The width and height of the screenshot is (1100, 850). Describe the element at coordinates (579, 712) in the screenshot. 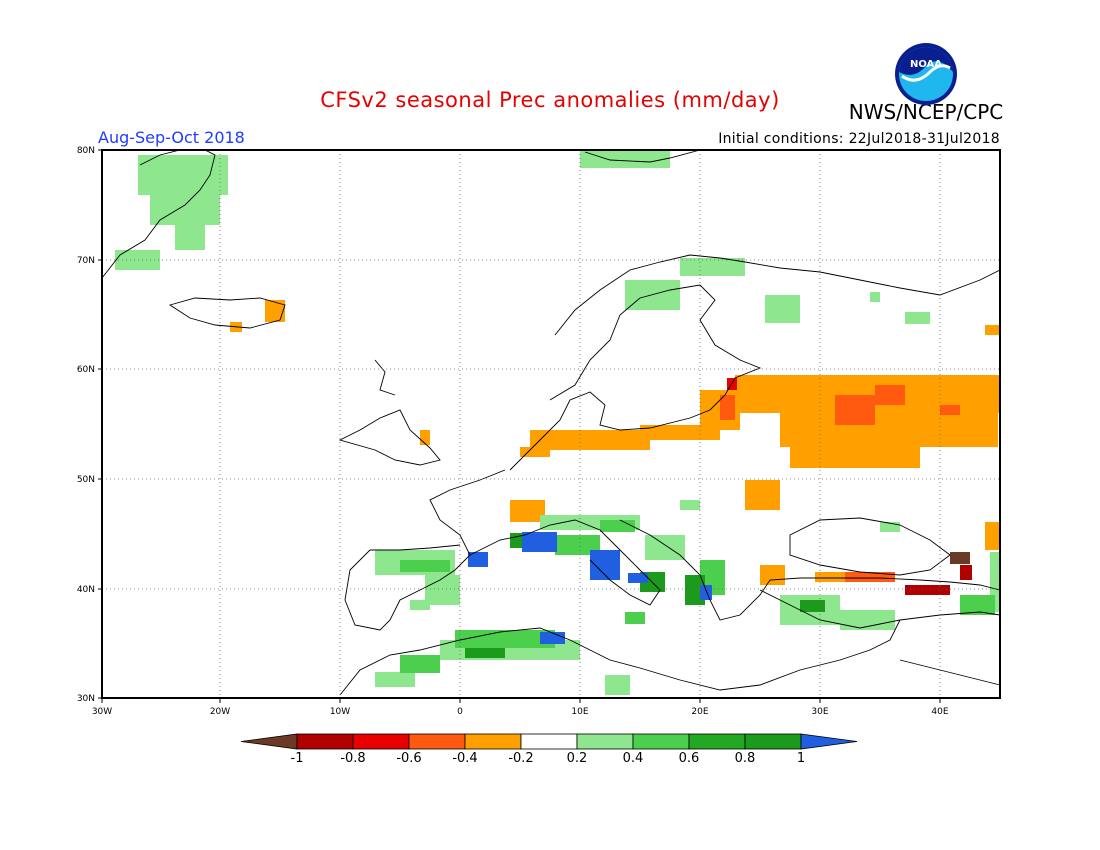

I see `lon-tick-label: 10E` at that location.